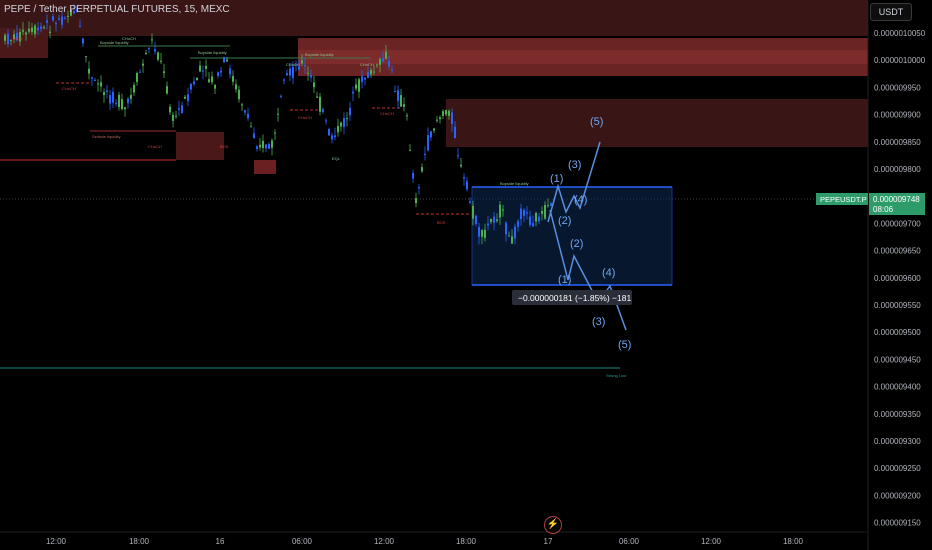  Describe the element at coordinates (367, 64) in the screenshot. I see `annotation-choch-6: CHoCH` at that location.